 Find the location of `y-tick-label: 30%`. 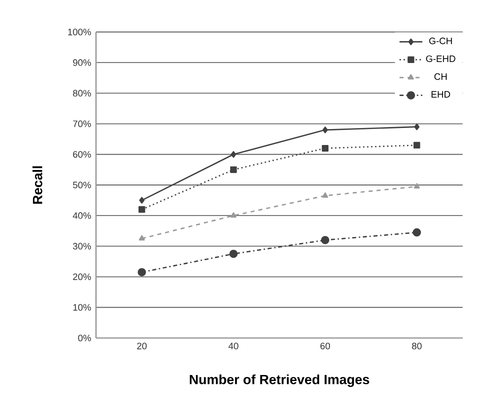

y-tick-label: 30% is located at coordinates (81, 246).